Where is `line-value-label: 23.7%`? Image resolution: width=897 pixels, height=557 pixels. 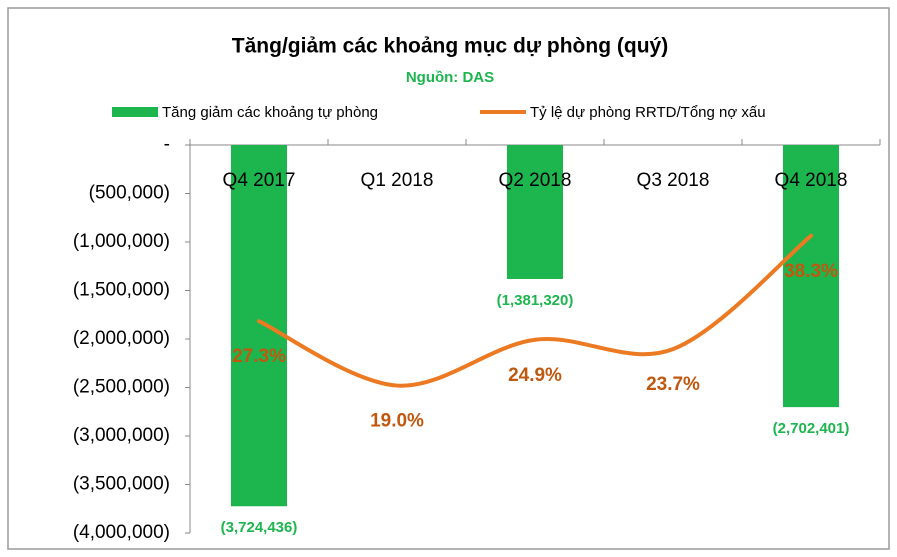 line-value-label: 23.7% is located at coordinates (673, 384).